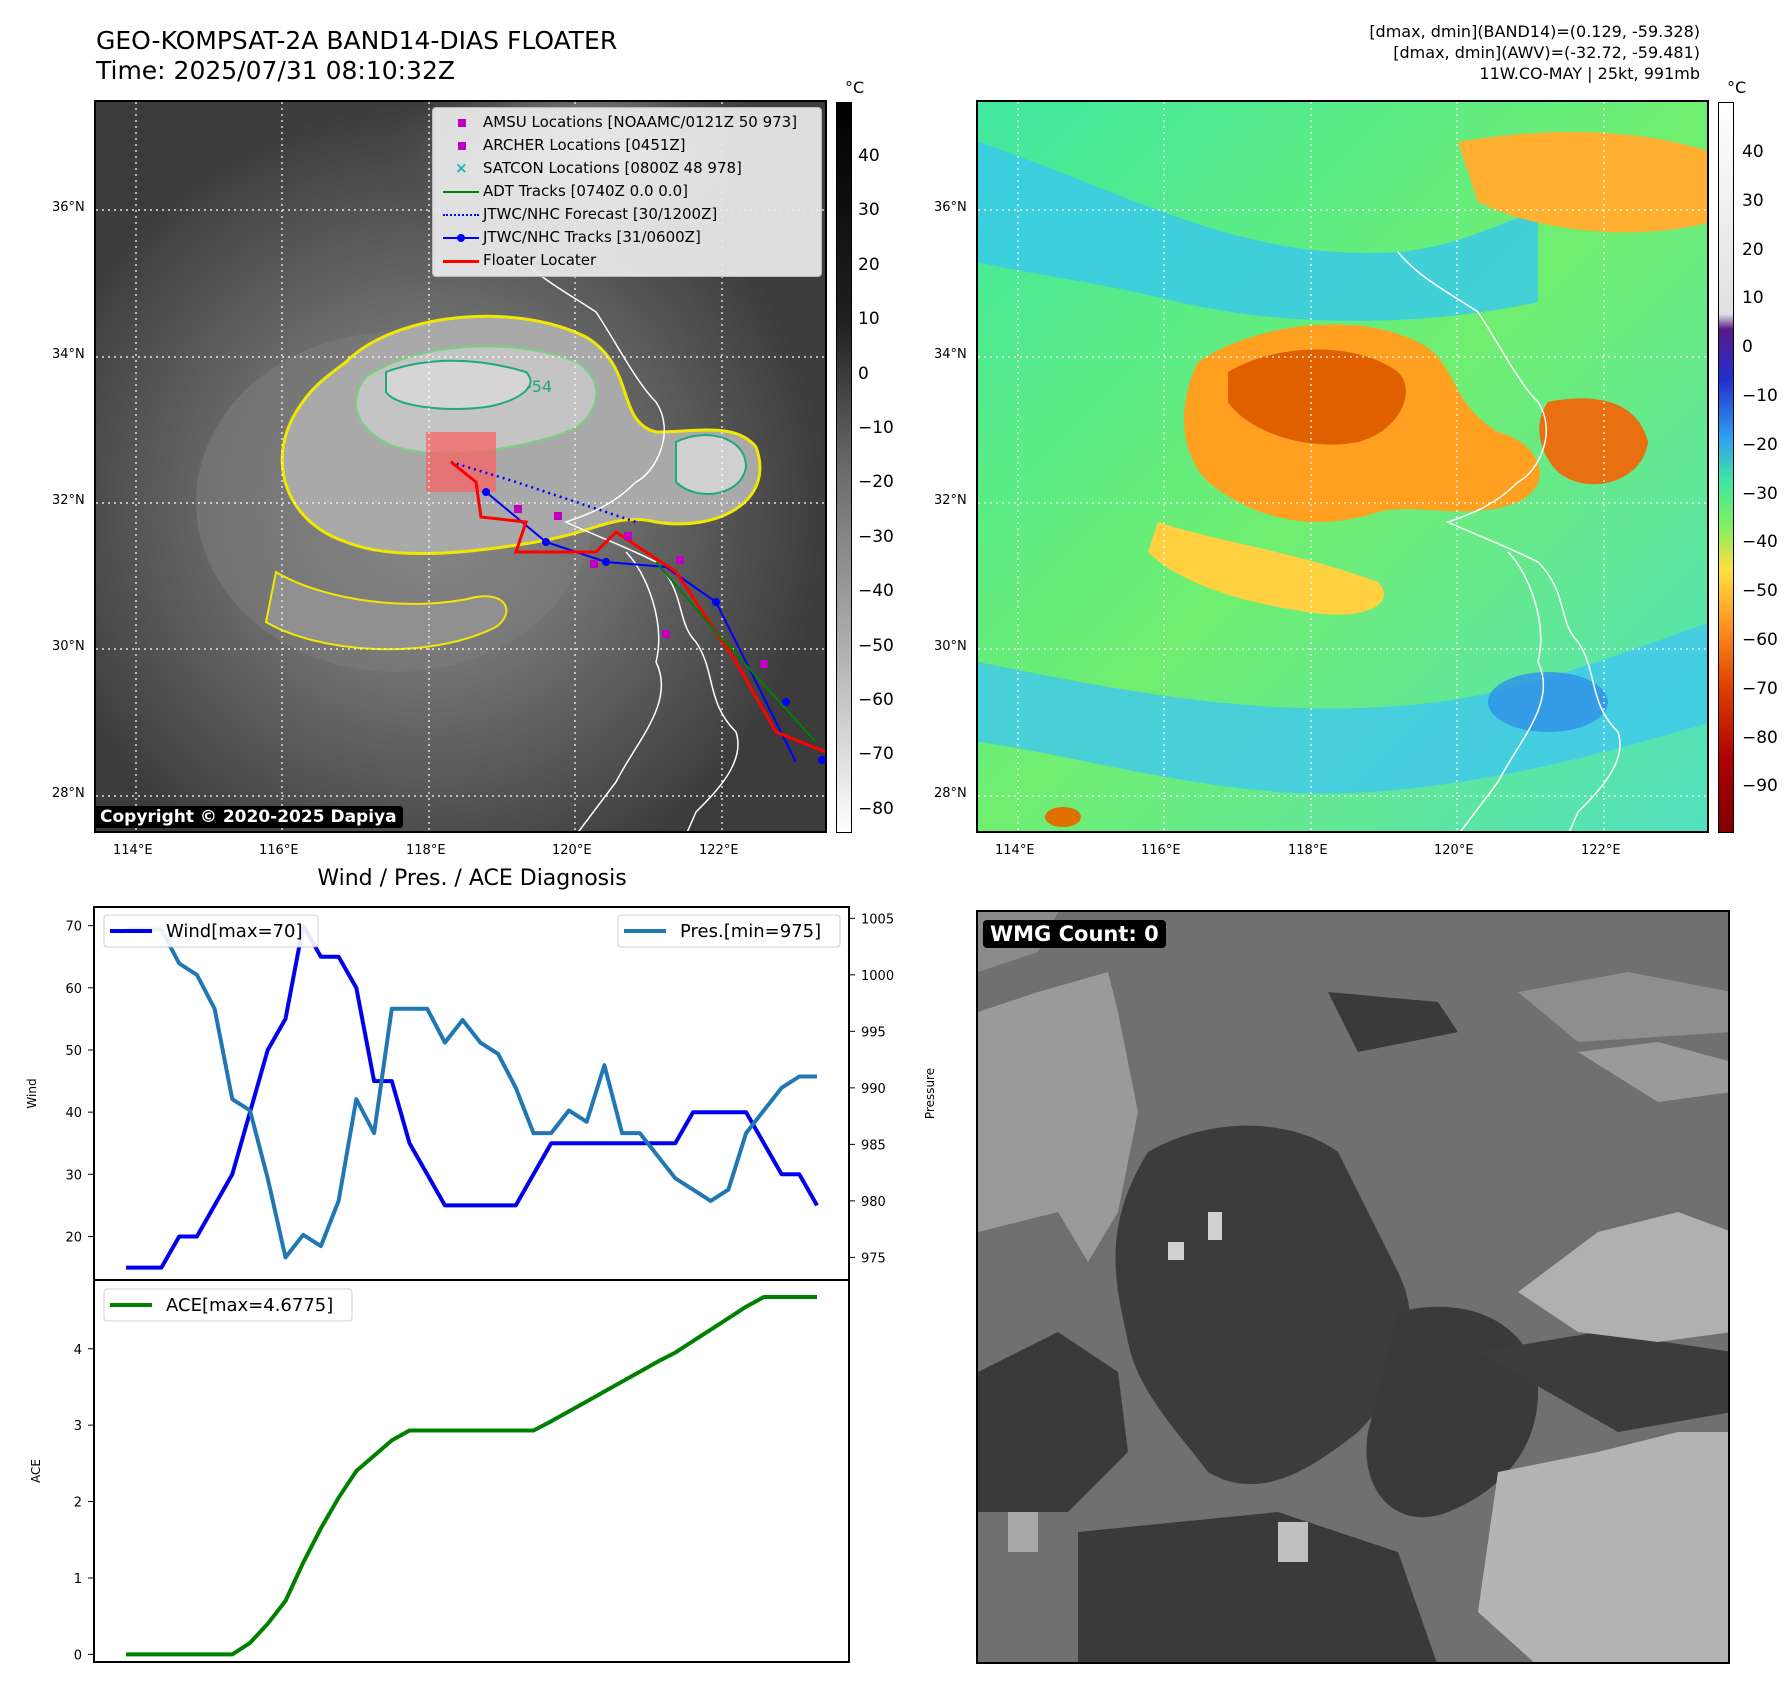 This screenshot has width=1788, height=1690. What do you see at coordinates (1753, 249) in the screenshot?
I see `wv-colorbar-tick: 20` at bounding box center [1753, 249].